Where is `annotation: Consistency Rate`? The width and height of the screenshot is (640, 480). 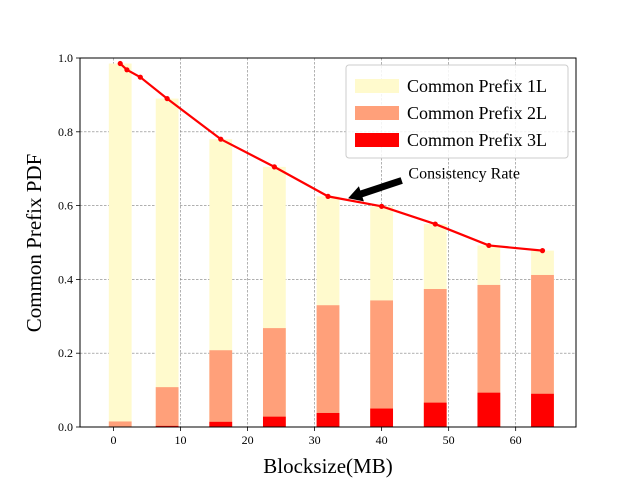 annotation: Consistency Rate is located at coordinates (434, 183).